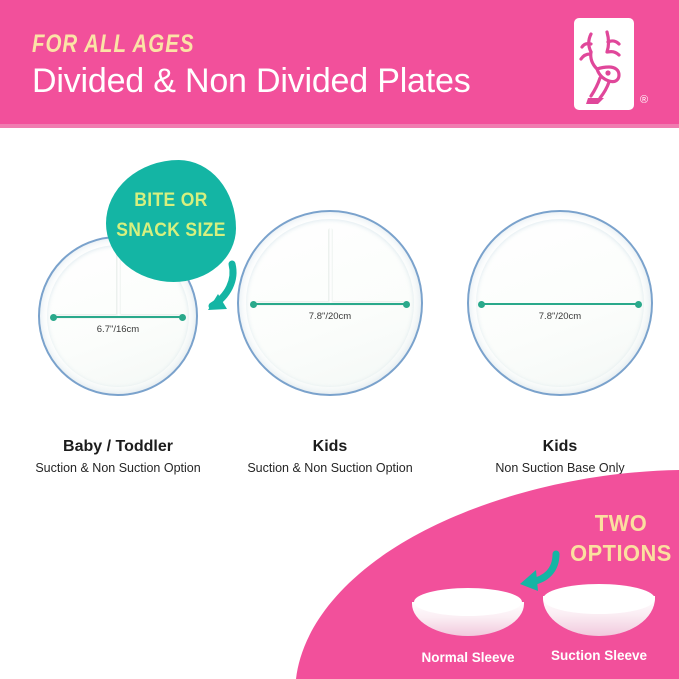  I want to click on callout-arrow, so click(212, 290).